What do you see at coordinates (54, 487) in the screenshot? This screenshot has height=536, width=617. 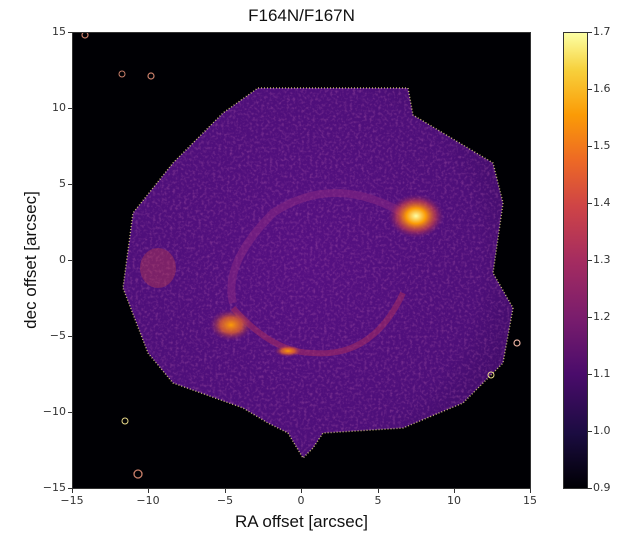 I see `y-tick-label: −15` at bounding box center [54, 487].